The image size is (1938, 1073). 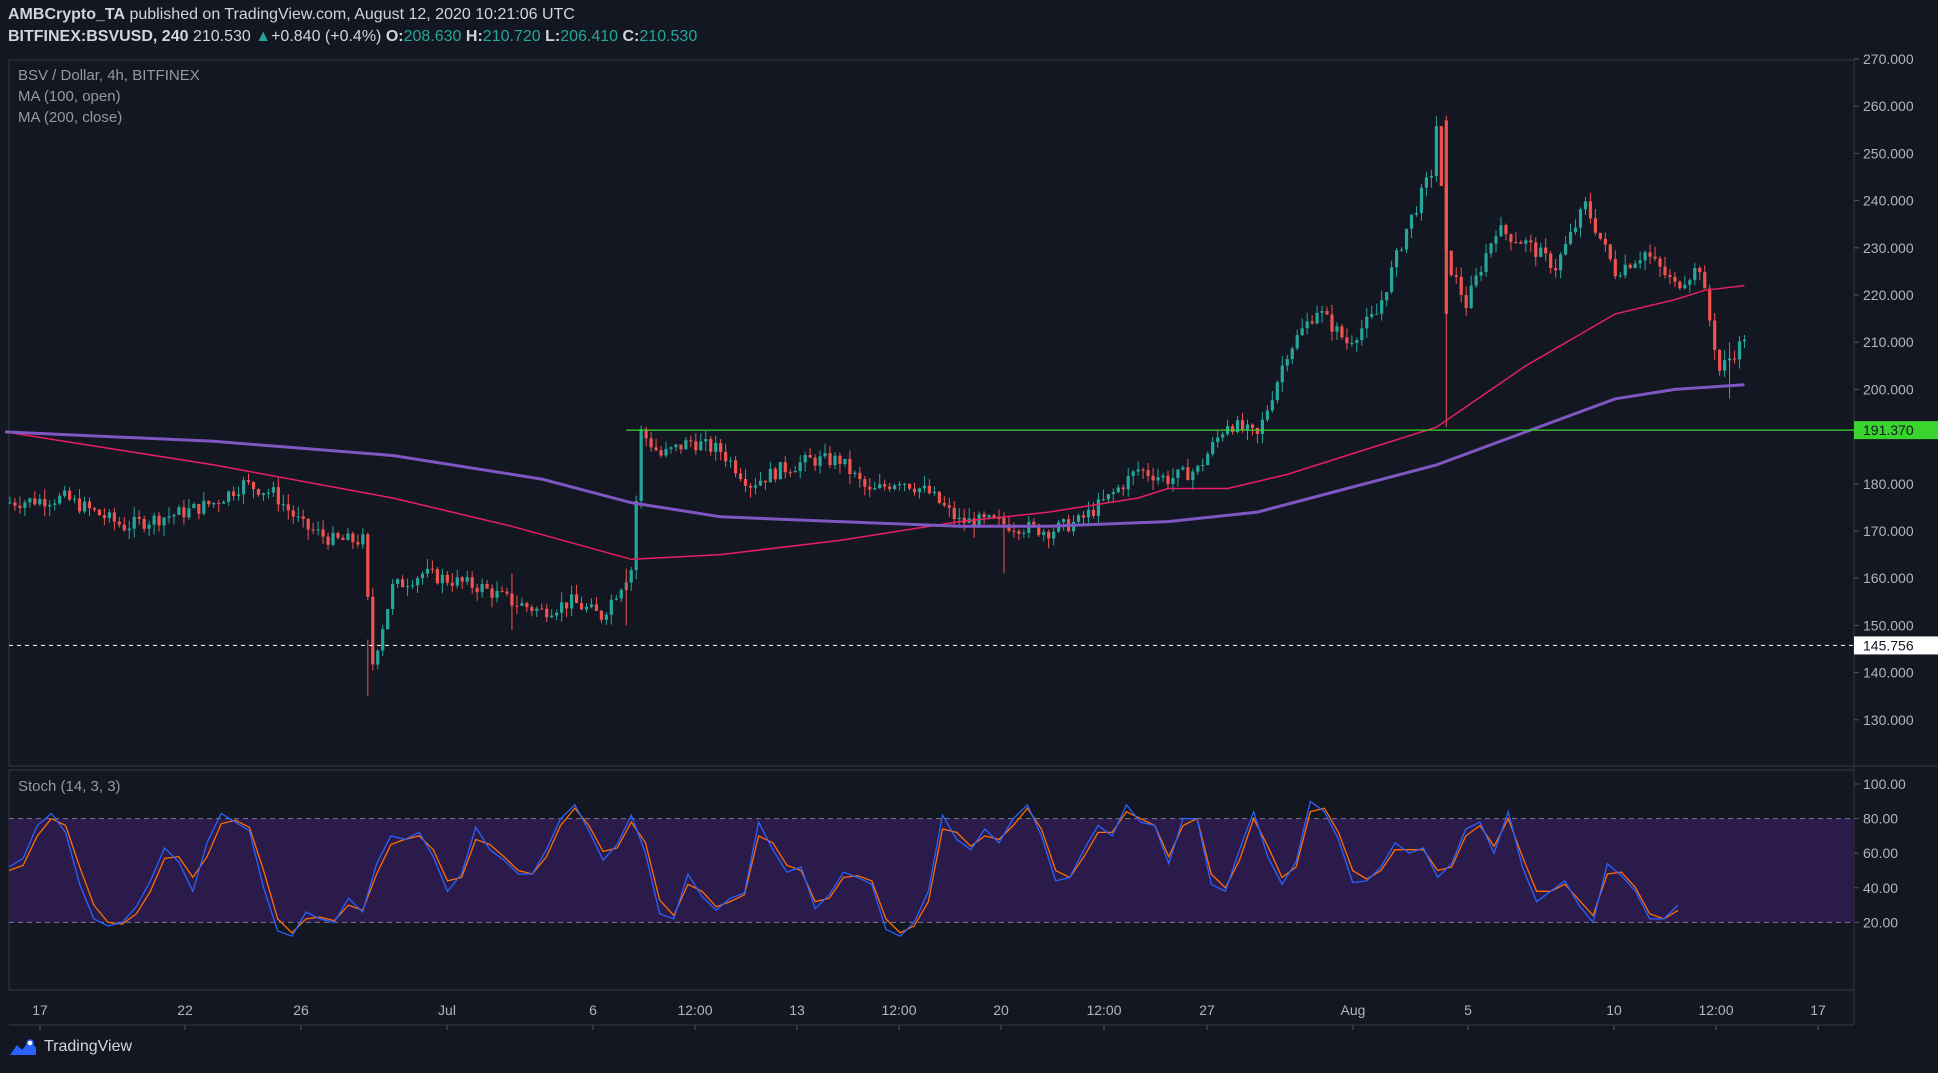 What do you see at coordinates (1884, 784) in the screenshot?
I see `stoch-tick-label: 100.00` at bounding box center [1884, 784].